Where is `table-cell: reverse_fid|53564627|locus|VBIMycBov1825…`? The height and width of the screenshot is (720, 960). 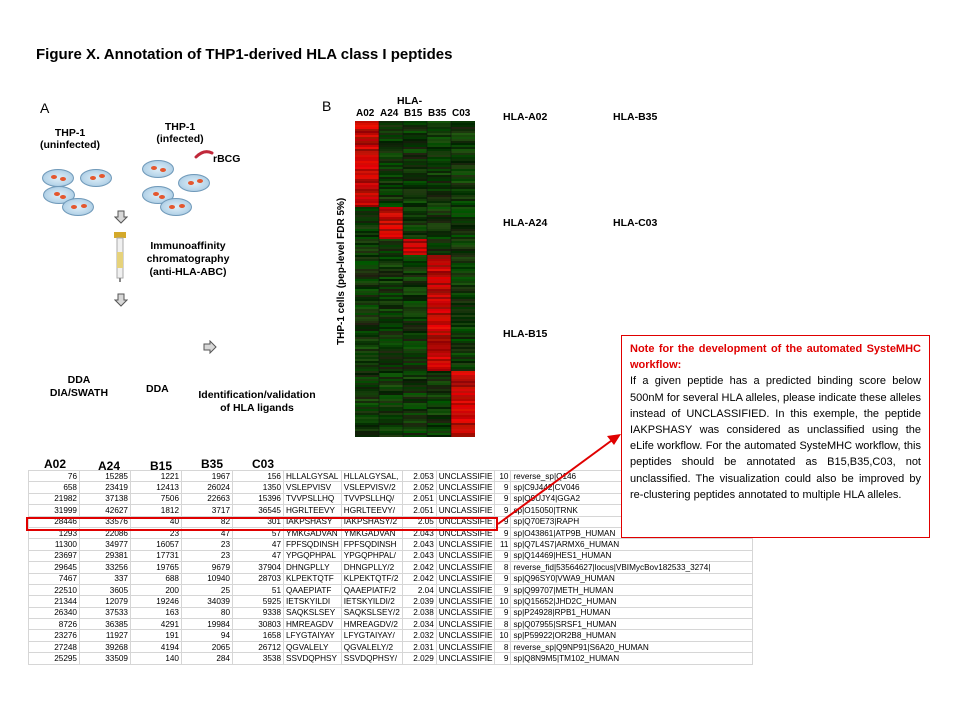 table-cell: reverse_fid|53564627|locus|VBIMycBov1825… is located at coordinates (632, 567).